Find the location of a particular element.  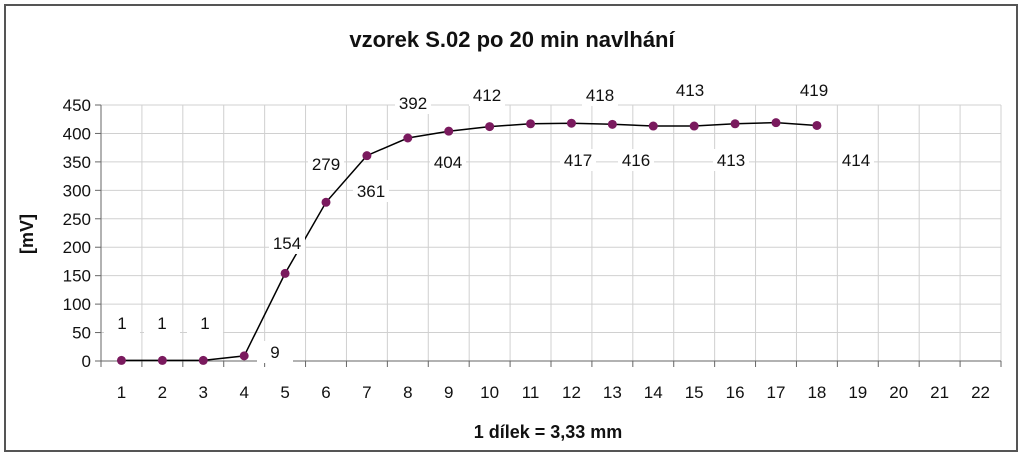

data-label: 392 is located at coordinates (413, 103).